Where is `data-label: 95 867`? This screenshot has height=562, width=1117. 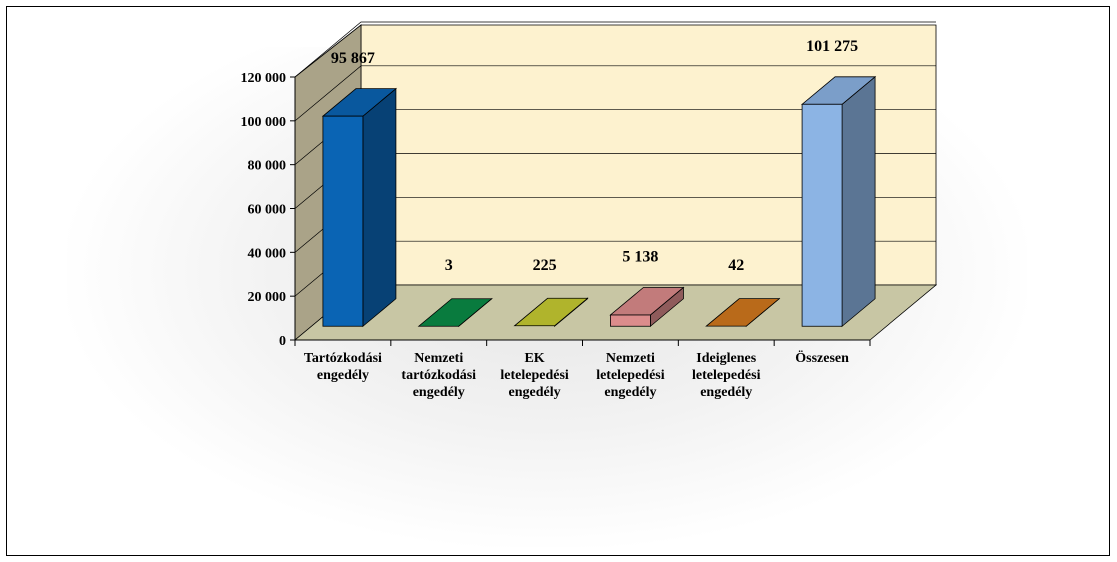 data-label: 95 867 is located at coordinates (353, 58).